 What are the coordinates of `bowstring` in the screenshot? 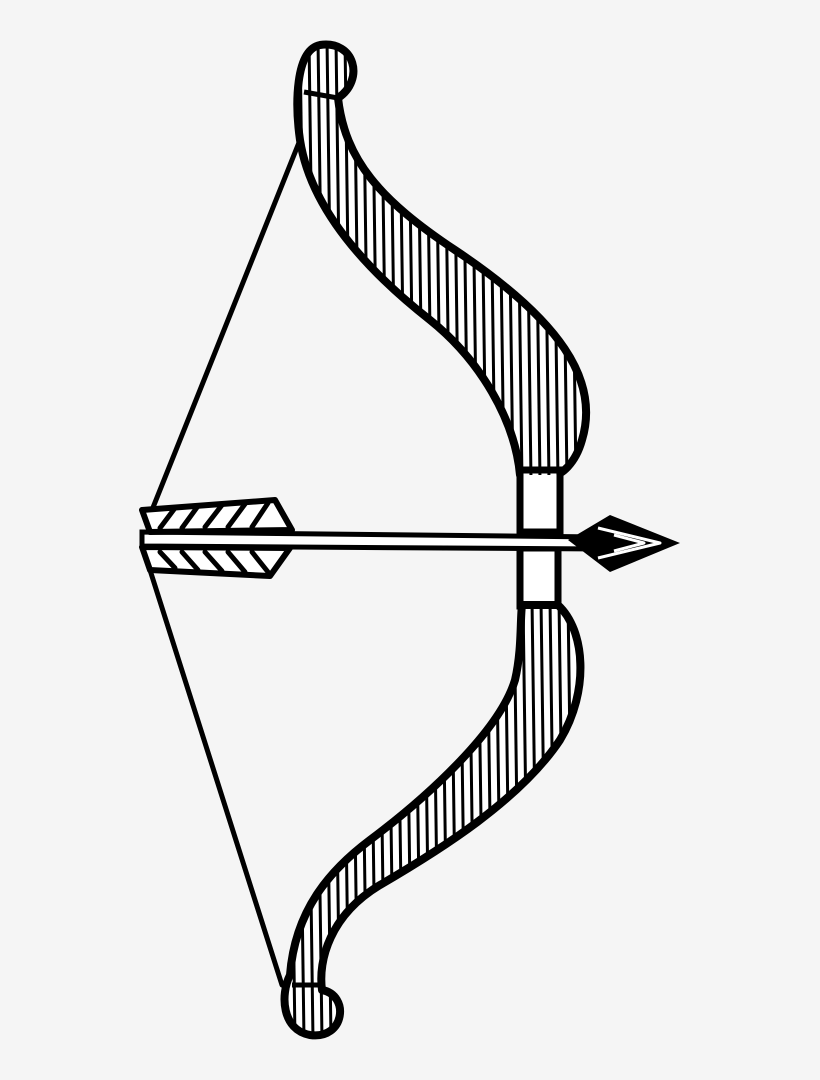 It's located at (225, 562).